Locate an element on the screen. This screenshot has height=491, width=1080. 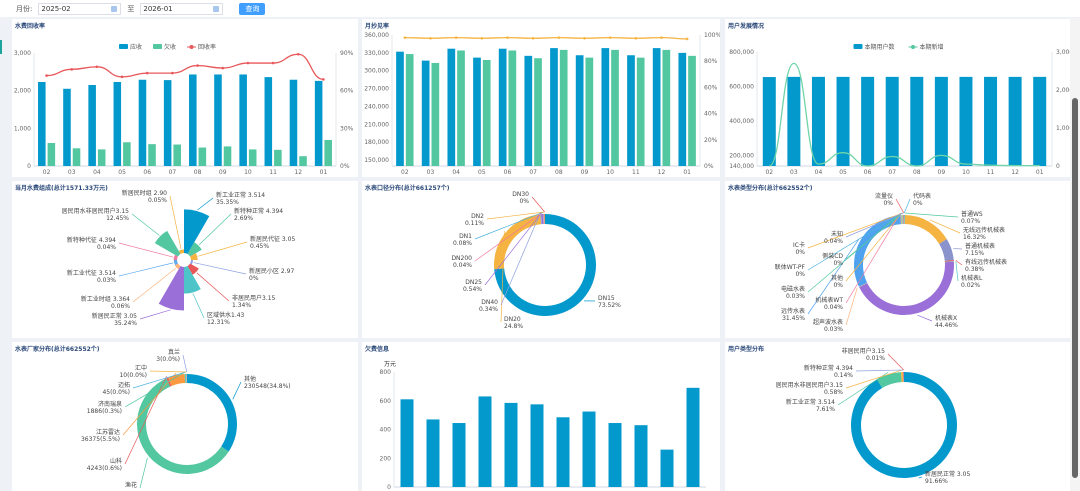
slice-percent: 44.46% is located at coordinates (946, 325).